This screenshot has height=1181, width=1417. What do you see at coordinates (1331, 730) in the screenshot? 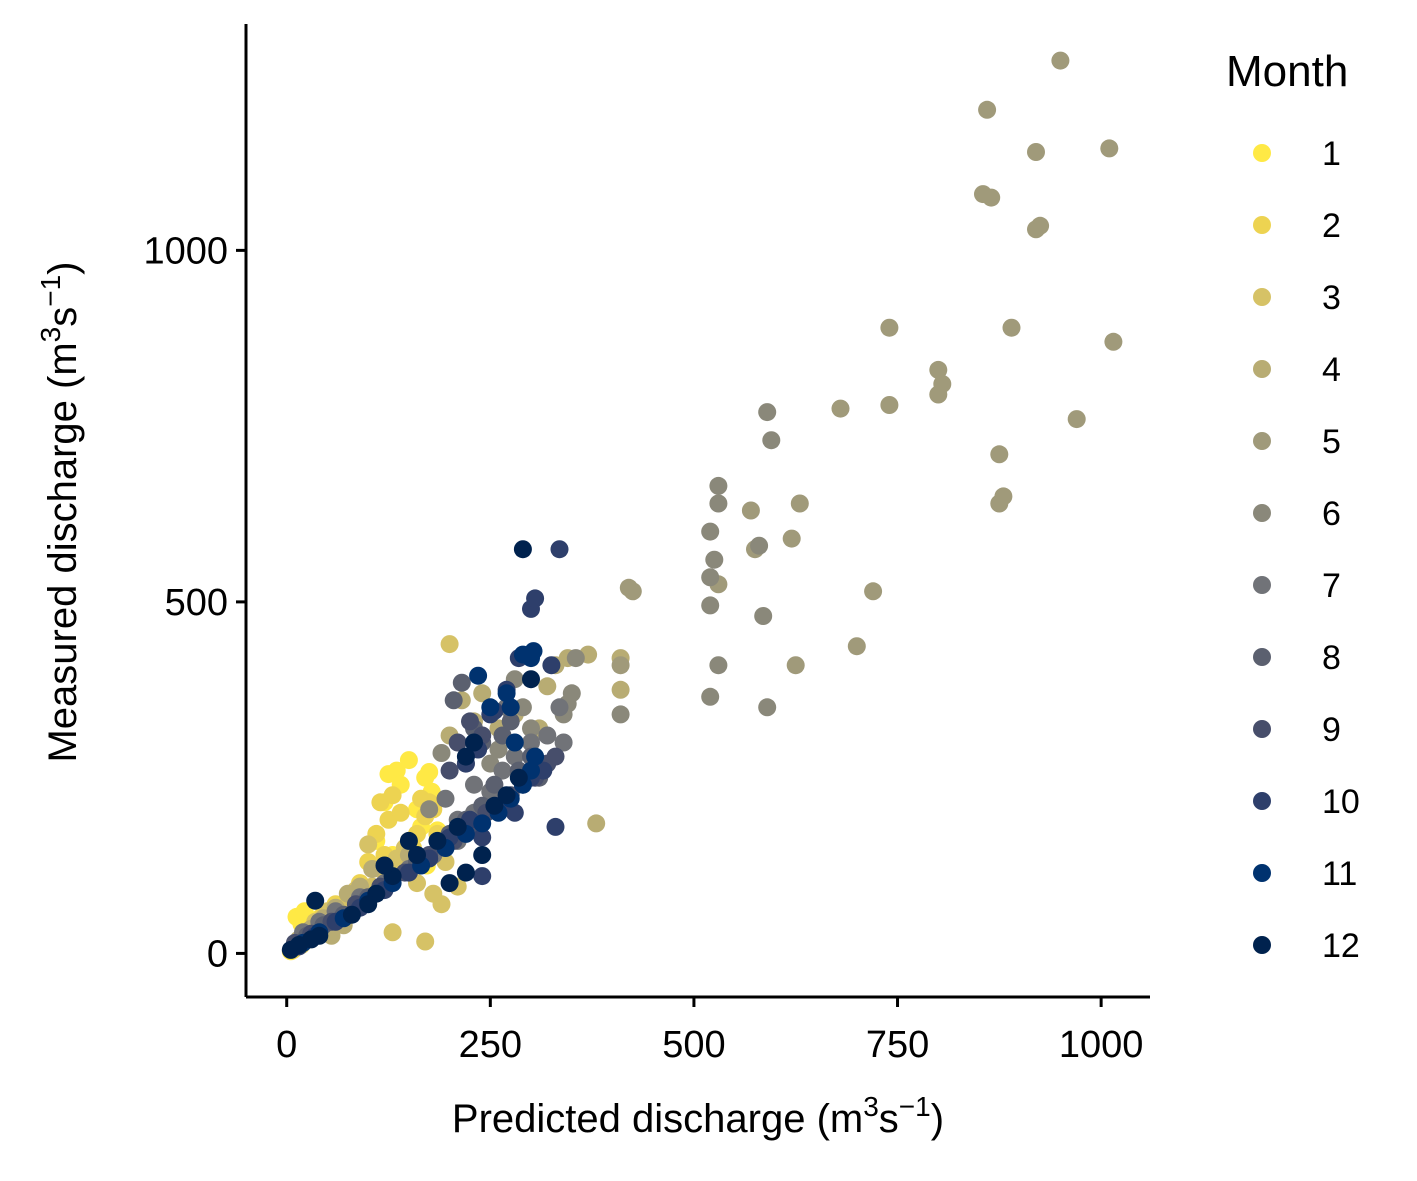
I see `legend-label-9: 9` at bounding box center [1331, 730].